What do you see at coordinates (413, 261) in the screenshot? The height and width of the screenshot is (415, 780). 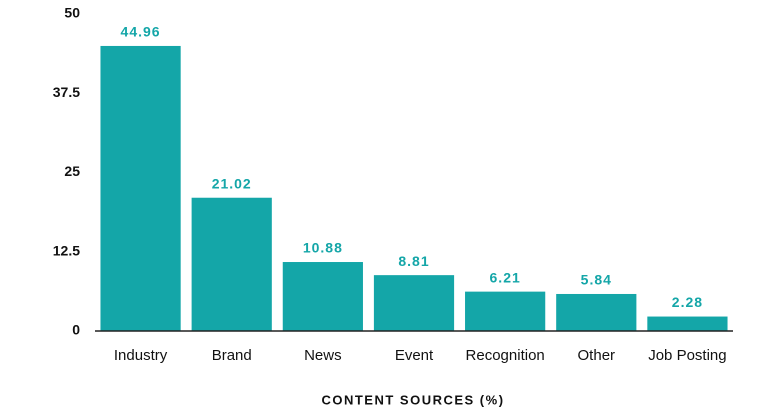 I see `value-label: 8.81` at bounding box center [413, 261].